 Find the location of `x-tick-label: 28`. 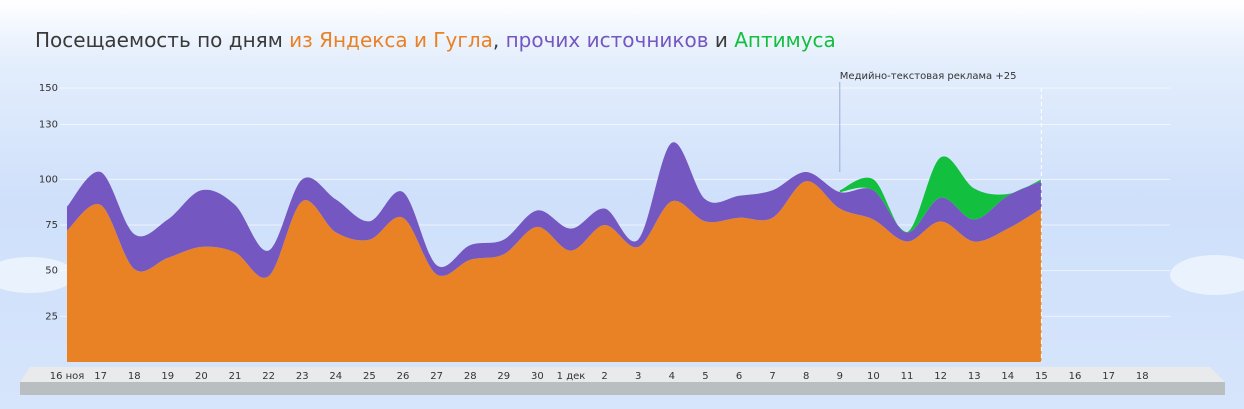

x-tick-label: 28 is located at coordinates (470, 376).